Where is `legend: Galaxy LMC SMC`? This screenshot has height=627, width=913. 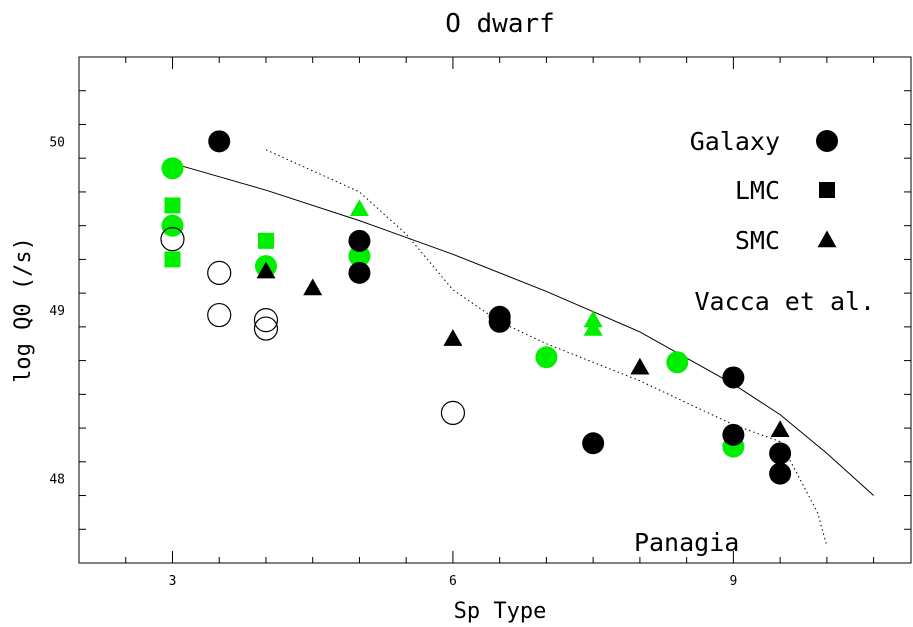 legend: Galaxy LMC SMC is located at coordinates (764, 191).